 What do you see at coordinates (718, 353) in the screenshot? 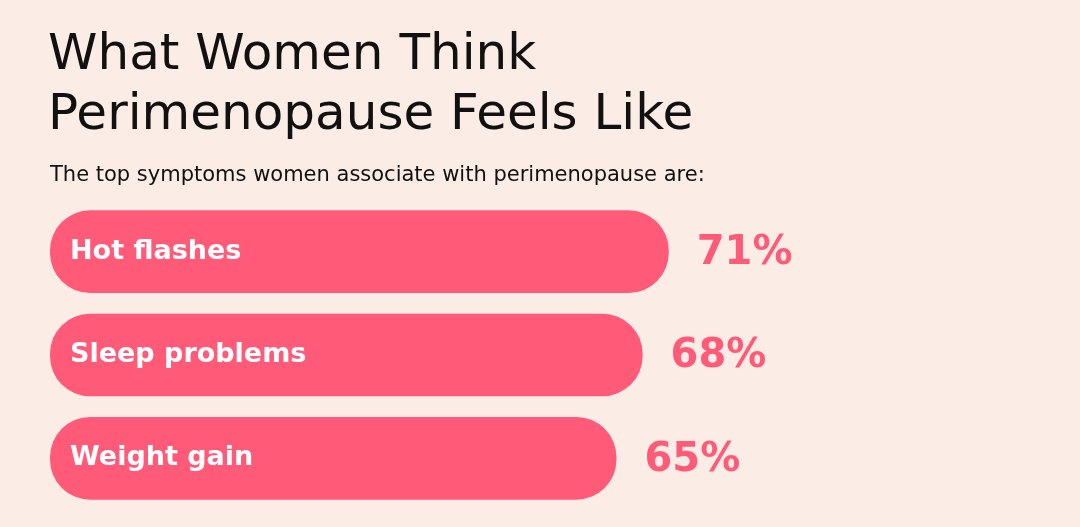
I see `data-label: 68%` at bounding box center [718, 353].